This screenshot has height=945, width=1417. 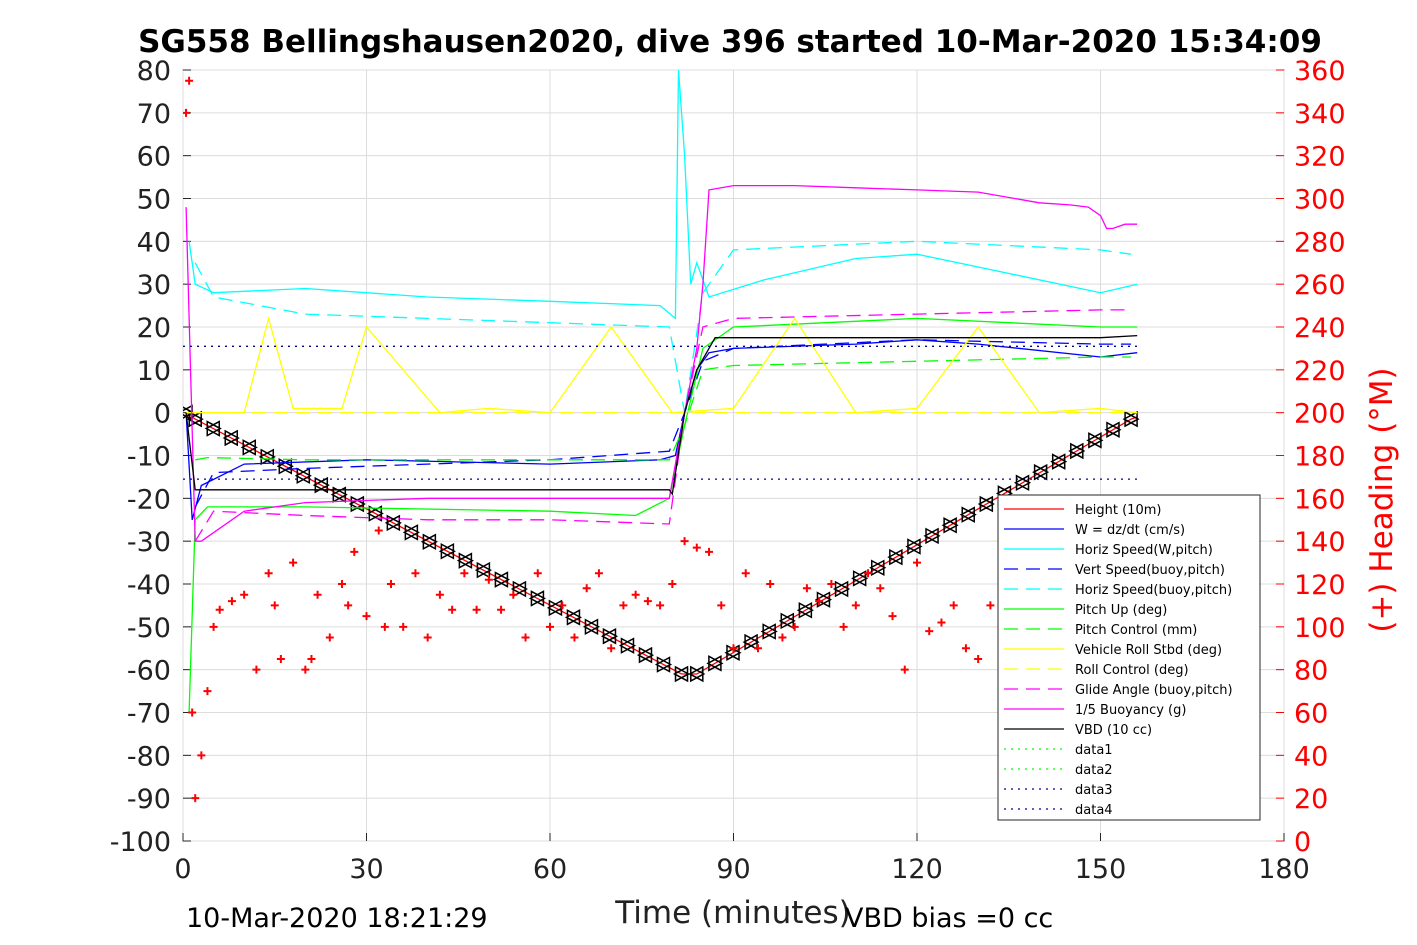 I want to click on y-right-tick-label: 120, so click(x=1320, y=585).